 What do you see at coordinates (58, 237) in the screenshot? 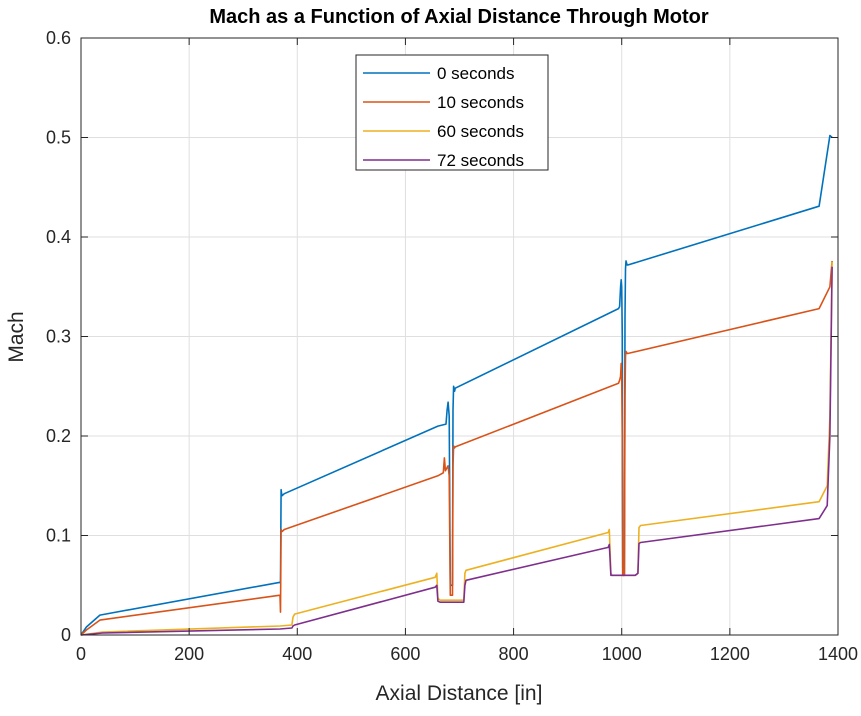
I see `y-tick-label: 0.4` at bounding box center [58, 237].